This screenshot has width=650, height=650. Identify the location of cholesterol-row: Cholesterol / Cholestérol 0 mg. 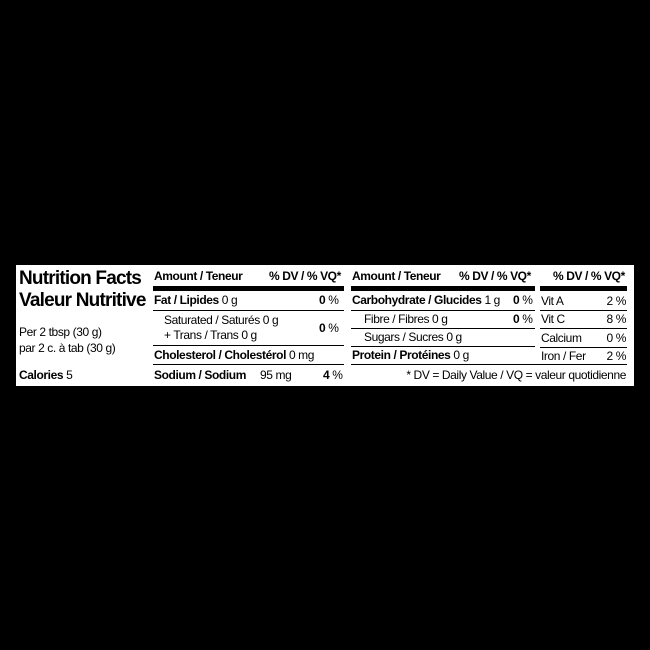
(234, 355).